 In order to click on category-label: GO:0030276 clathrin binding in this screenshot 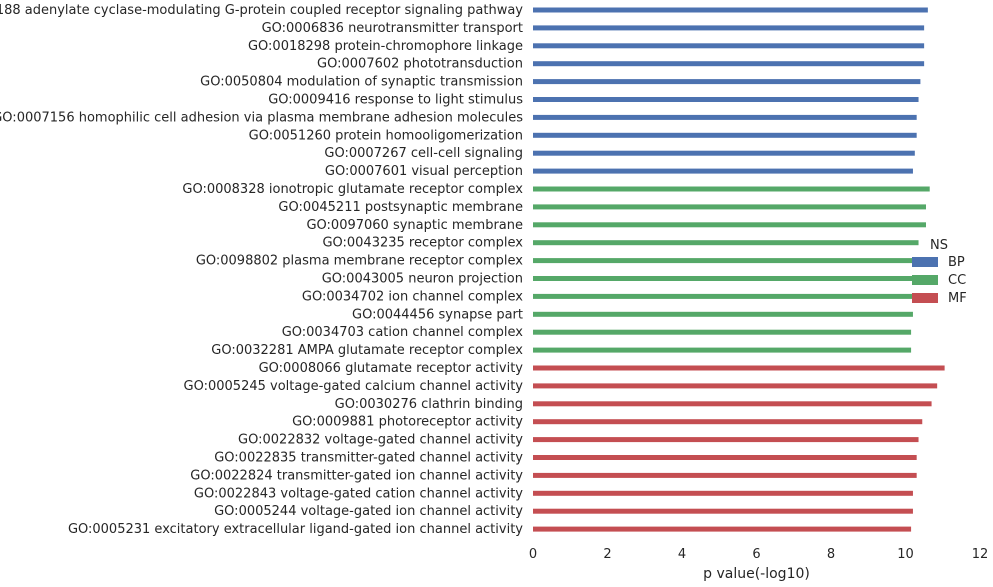, I will do `click(429, 404)`.